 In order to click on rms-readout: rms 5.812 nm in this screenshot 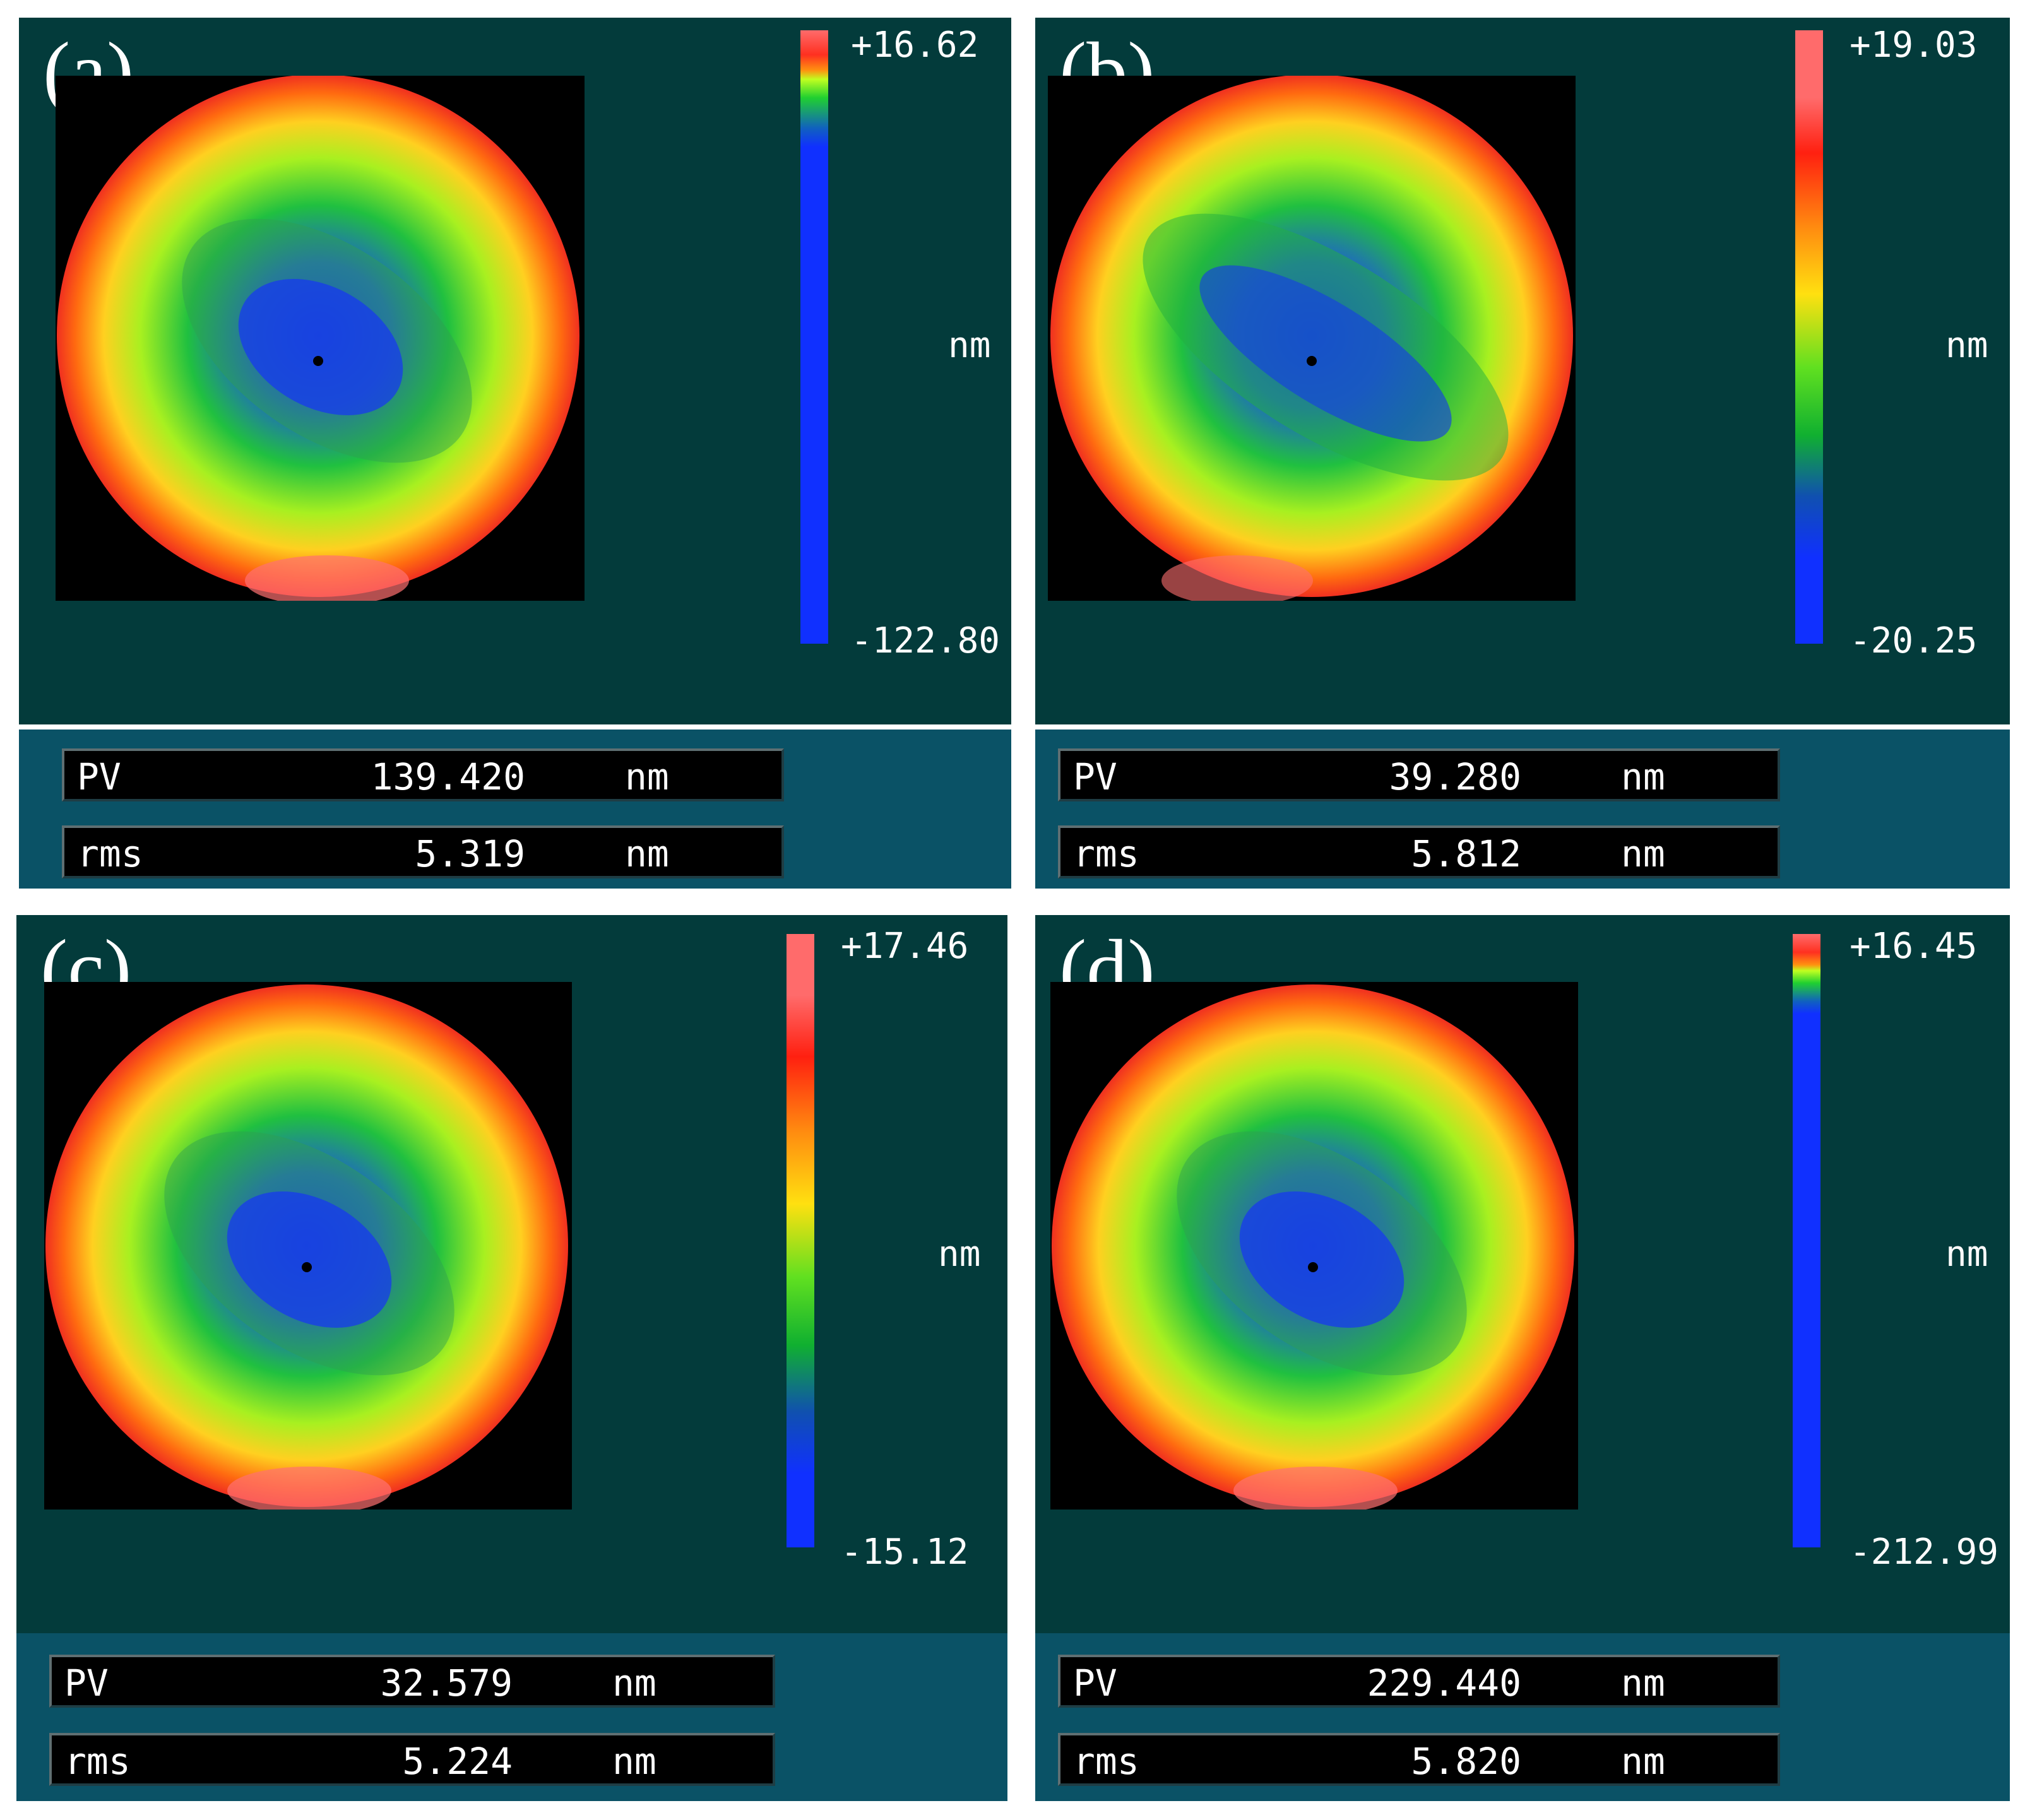, I will do `click(1419, 851)`.